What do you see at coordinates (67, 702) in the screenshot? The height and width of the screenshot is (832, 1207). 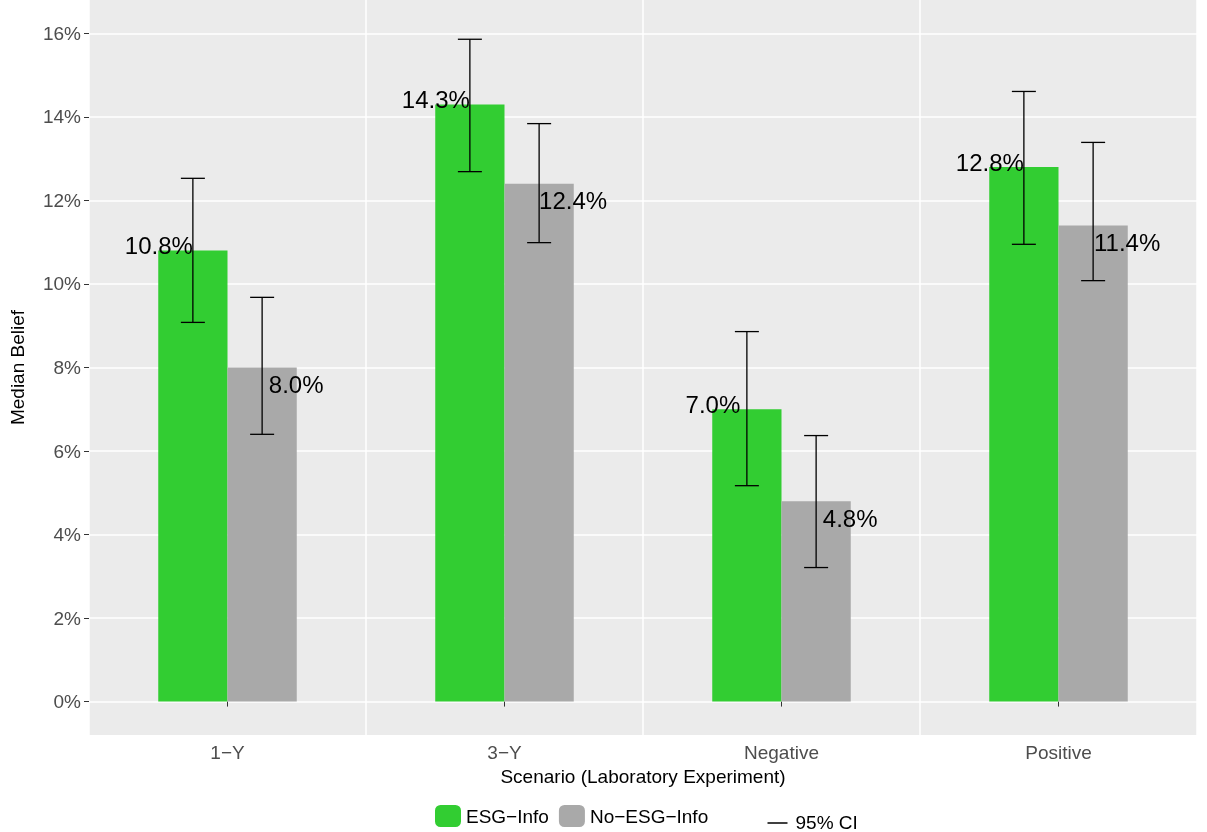 I see `y-tick-label: 0%` at bounding box center [67, 702].